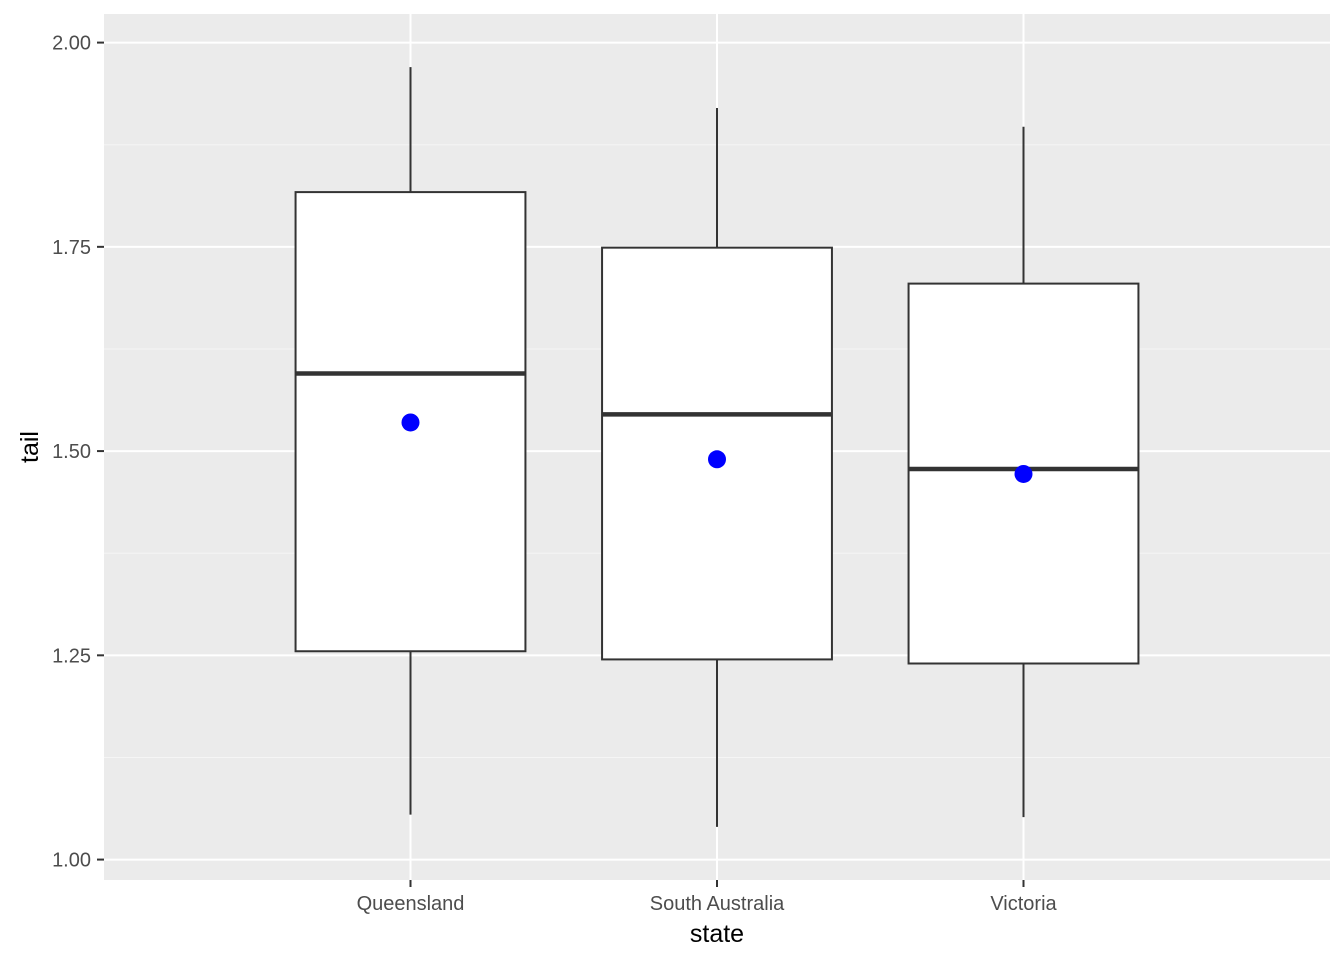 Image resolution: width=1344 pixels, height=960 pixels. I want to click on y-tick-label: 2.00, so click(71, 44).